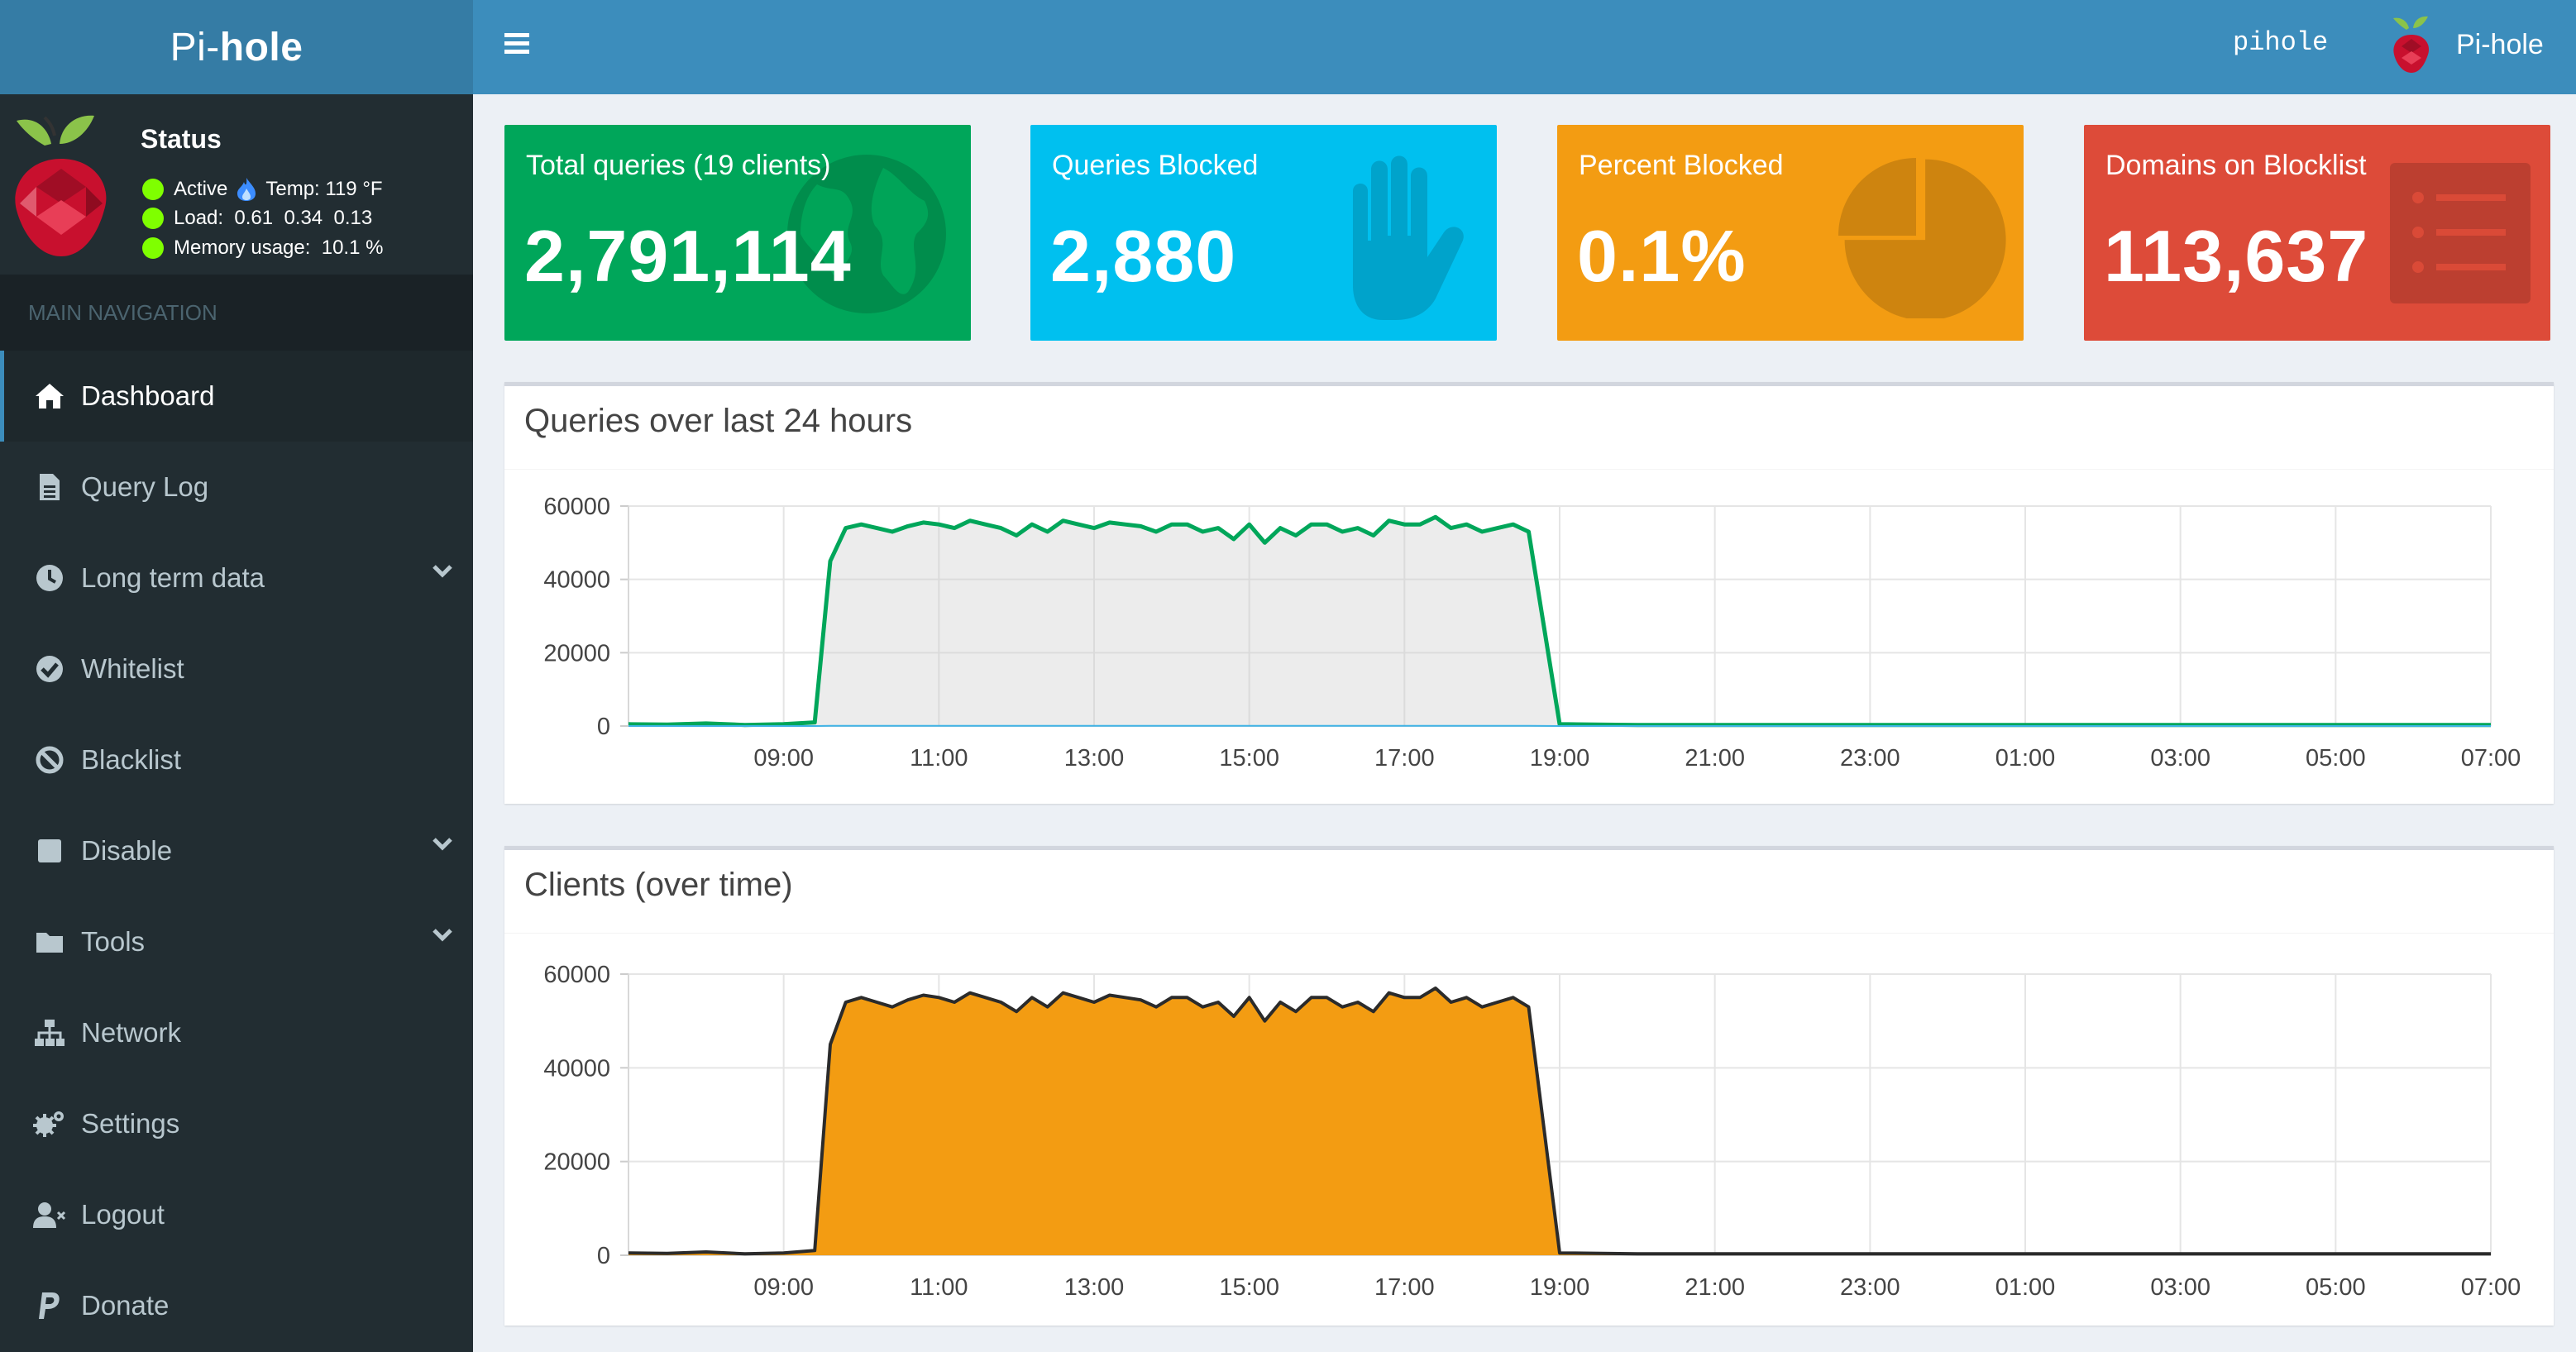 The image size is (2576, 1352). What do you see at coordinates (718, 421) in the screenshot?
I see `chart-title: Queries over last 24 hours` at bounding box center [718, 421].